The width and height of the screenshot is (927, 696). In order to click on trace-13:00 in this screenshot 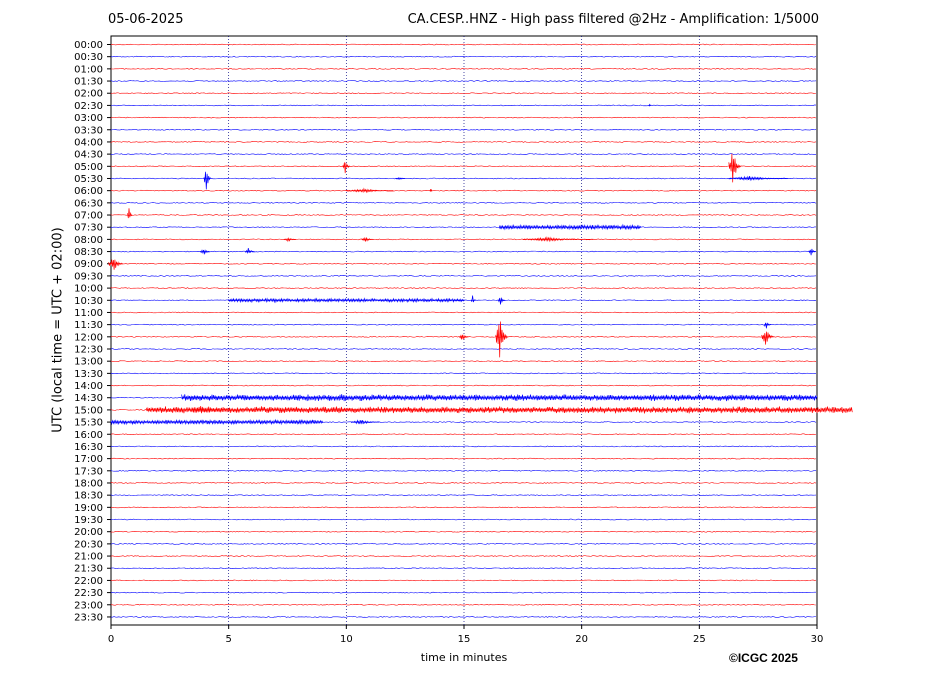, I will do `click(463, 361)`.